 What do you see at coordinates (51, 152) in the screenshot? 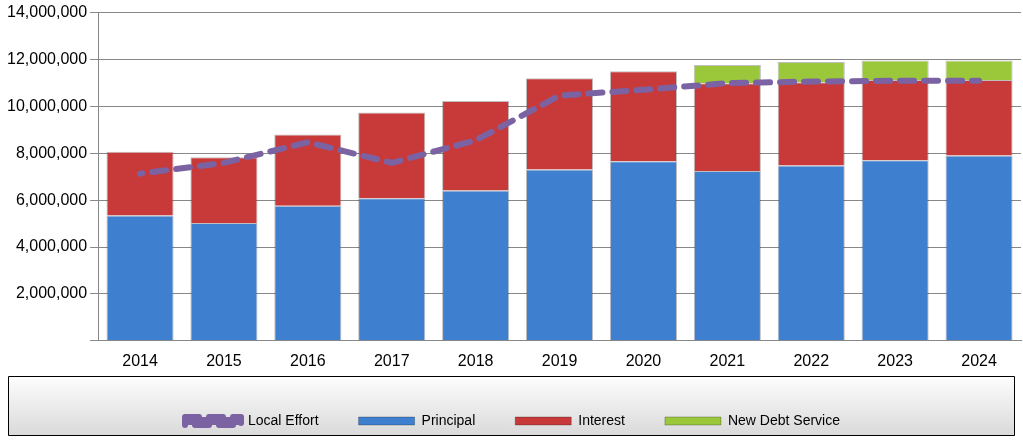
I see `y-tick-label: 8,000,000` at bounding box center [51, 152].